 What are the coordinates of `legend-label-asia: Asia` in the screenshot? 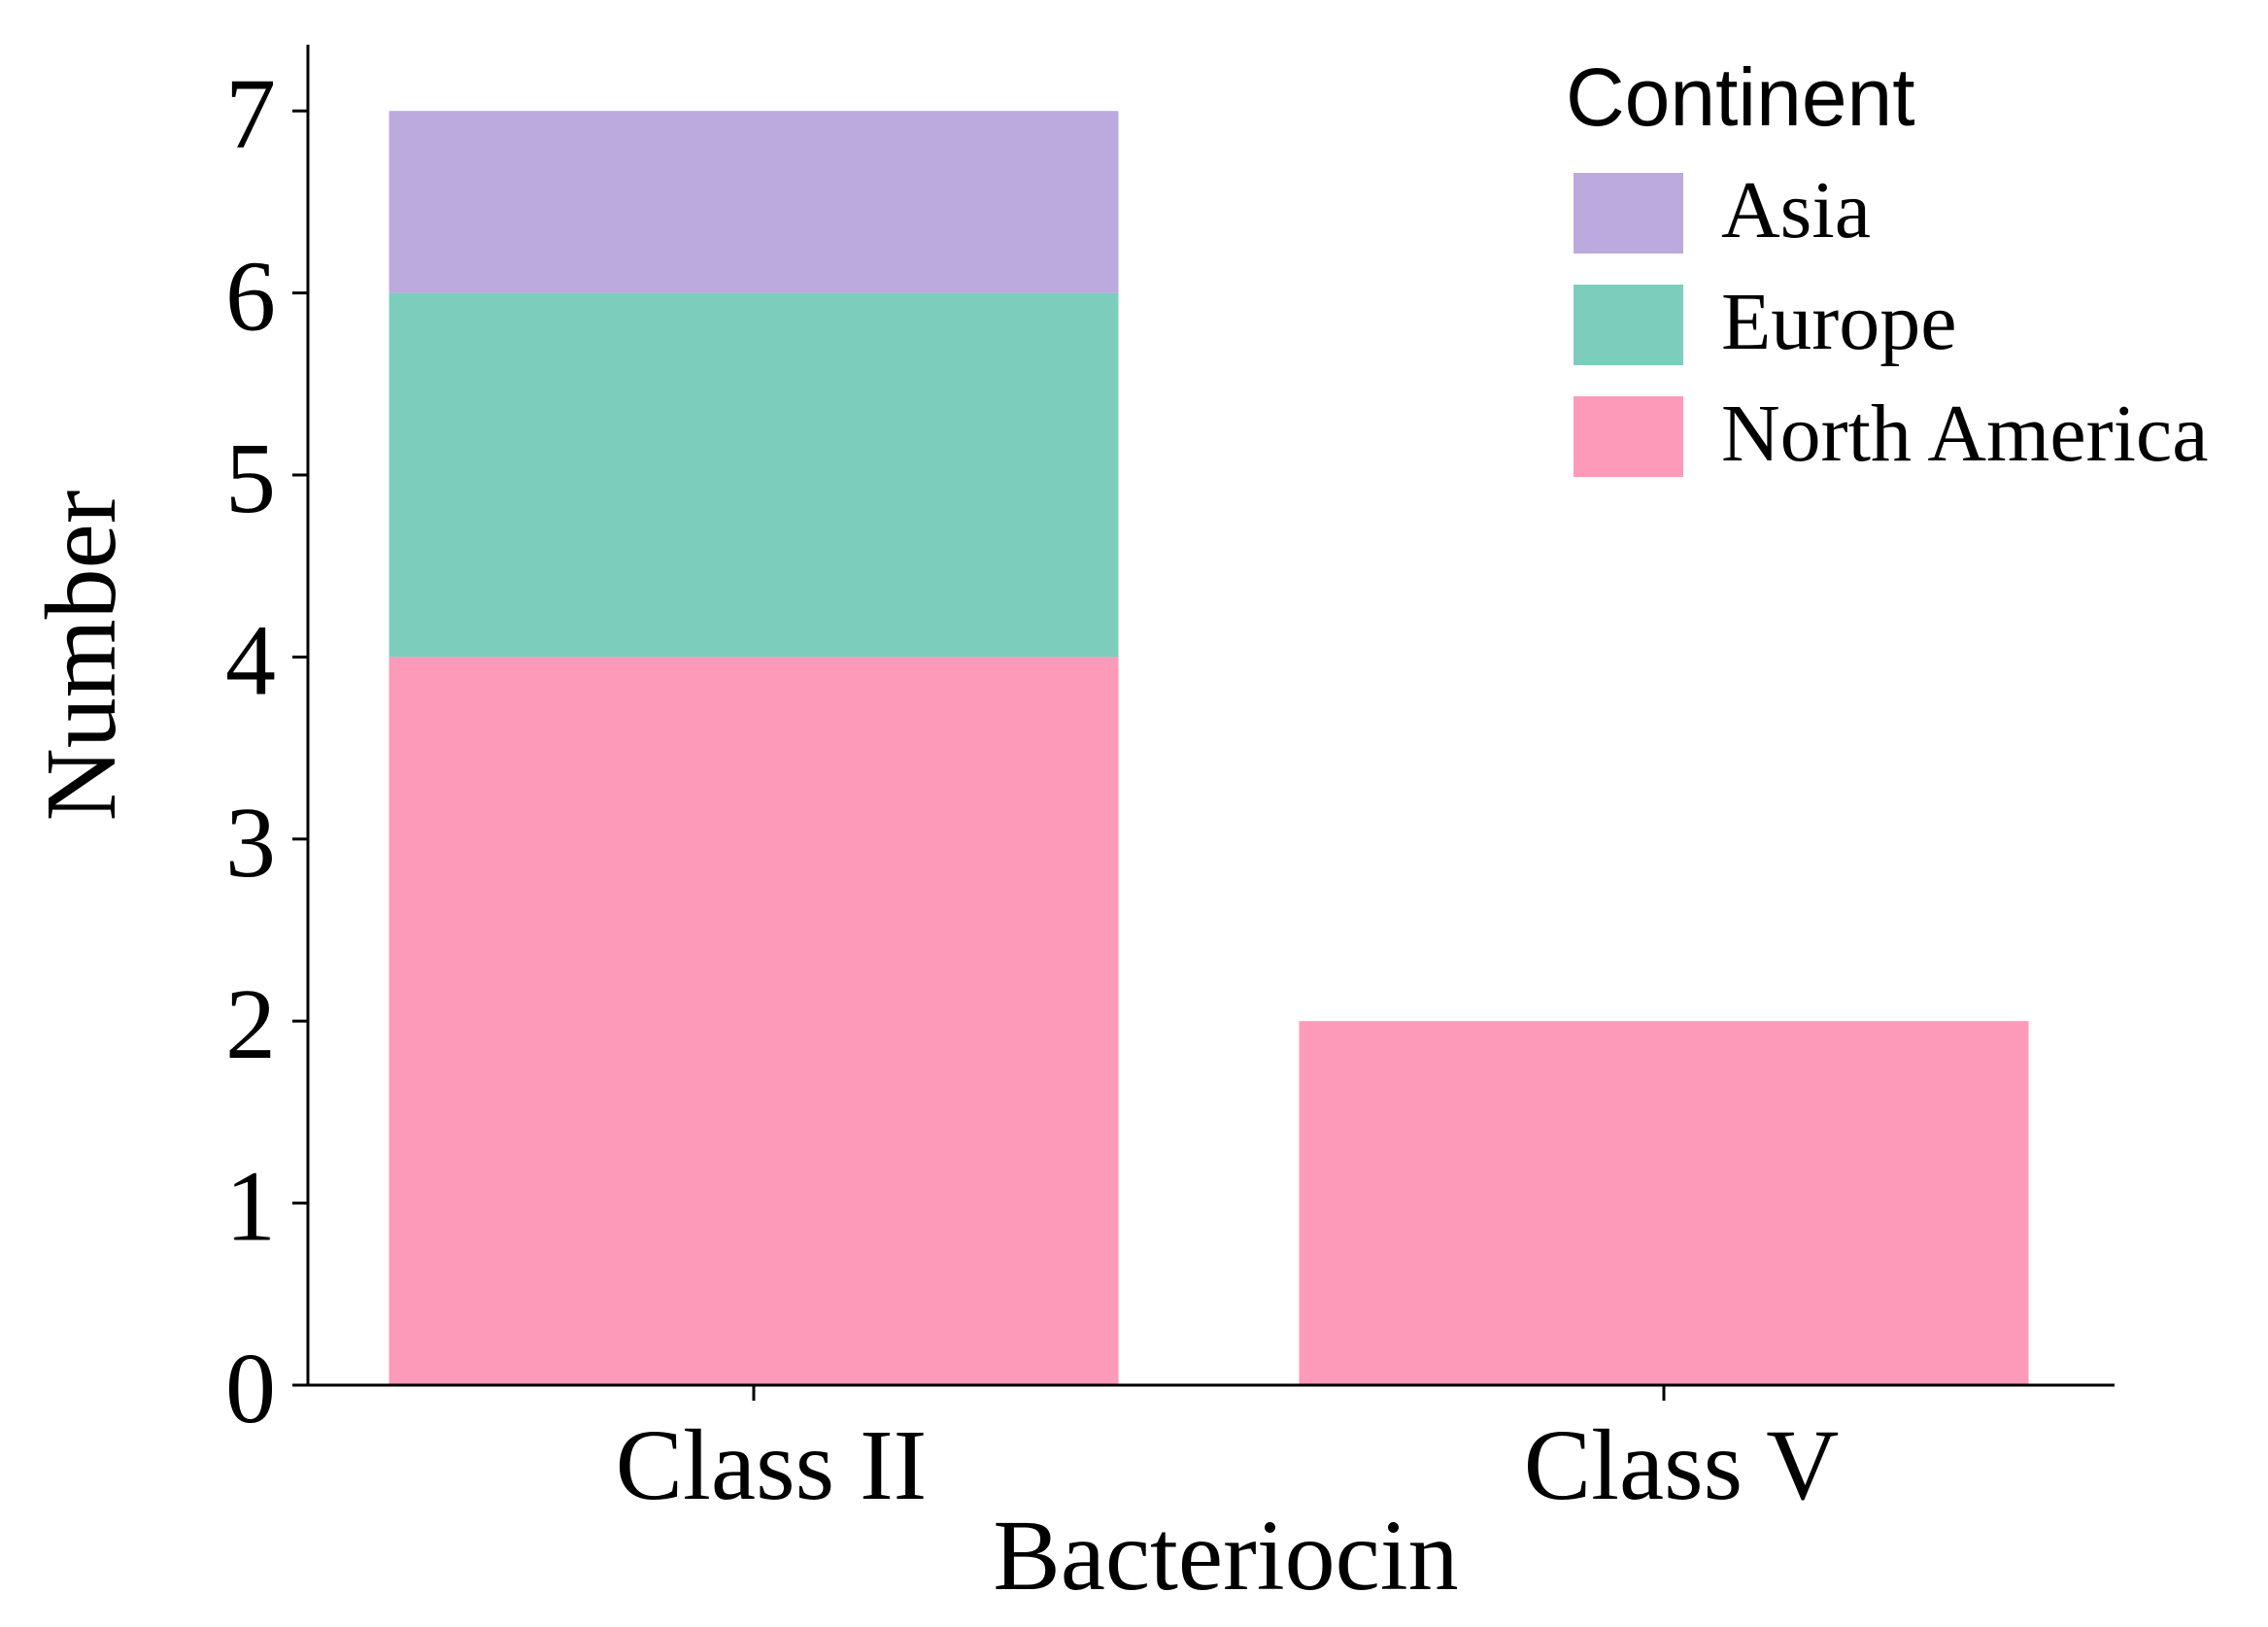 It's located at (1796, 210).